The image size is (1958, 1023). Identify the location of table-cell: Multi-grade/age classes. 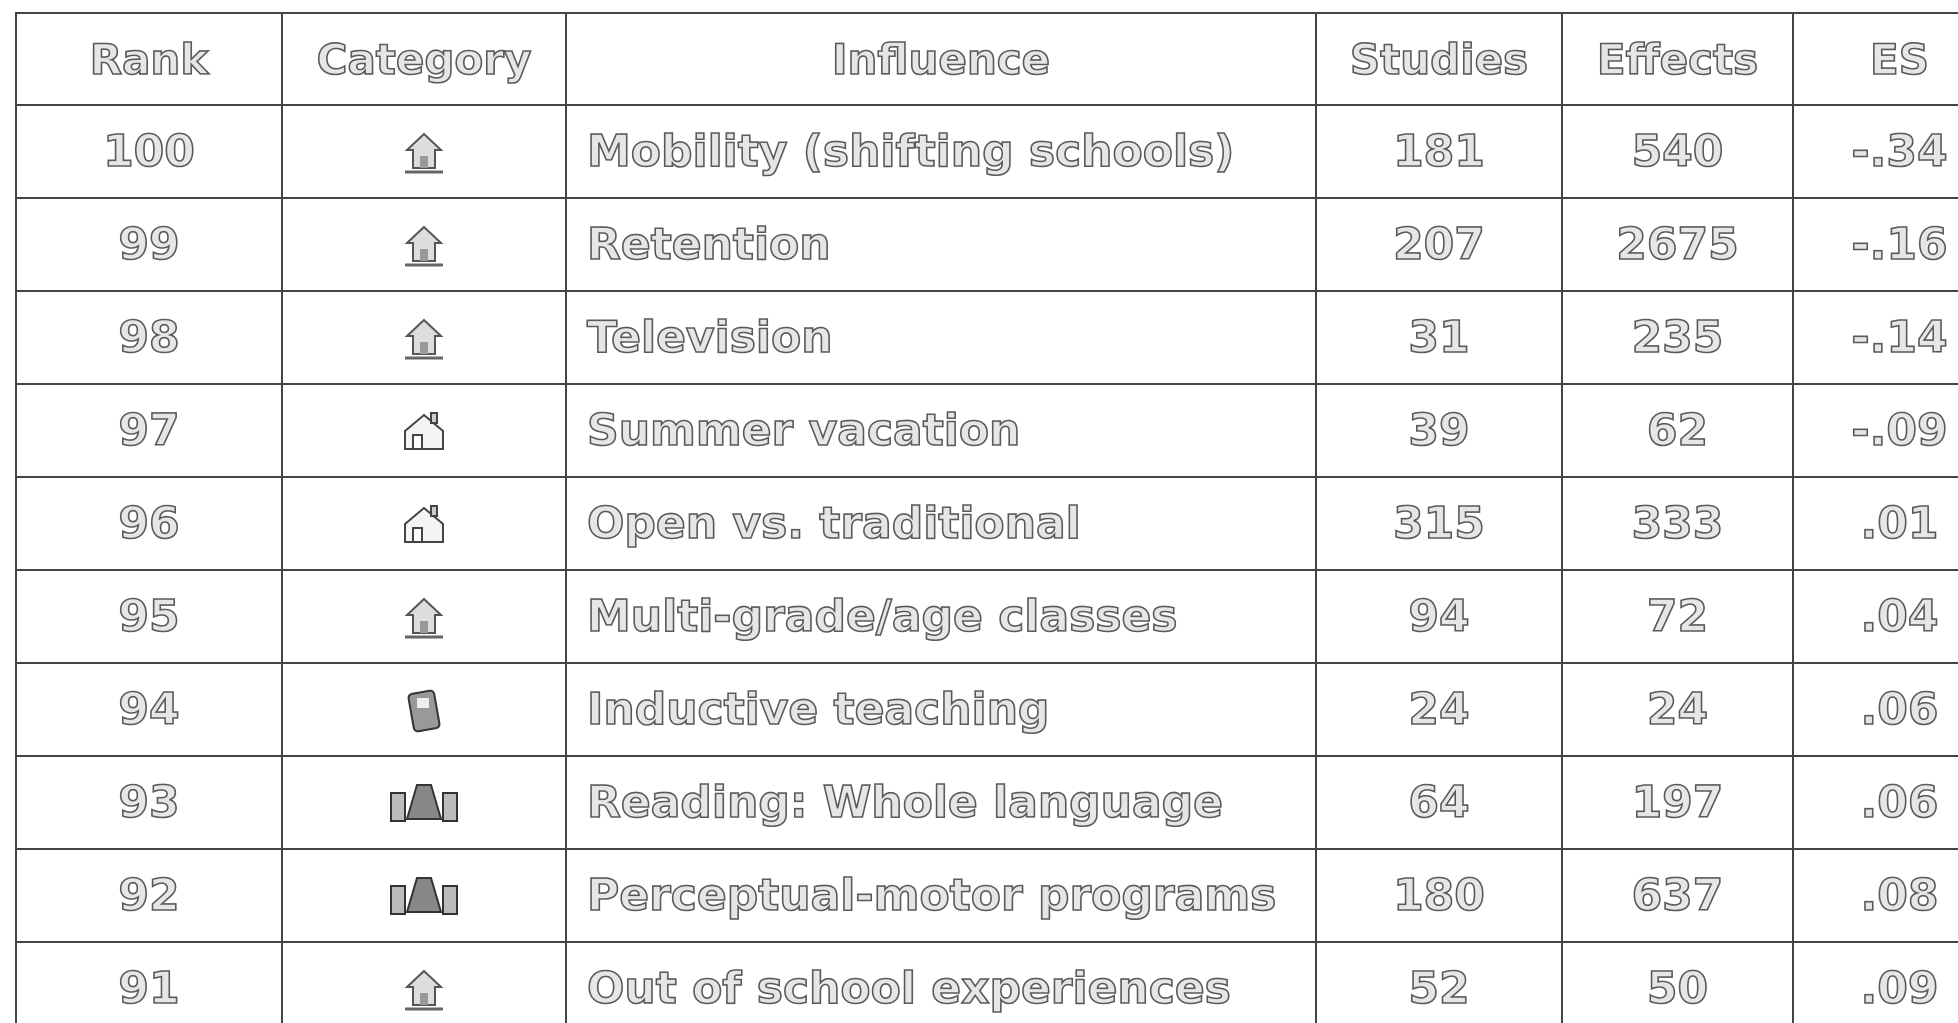
(941, 616).